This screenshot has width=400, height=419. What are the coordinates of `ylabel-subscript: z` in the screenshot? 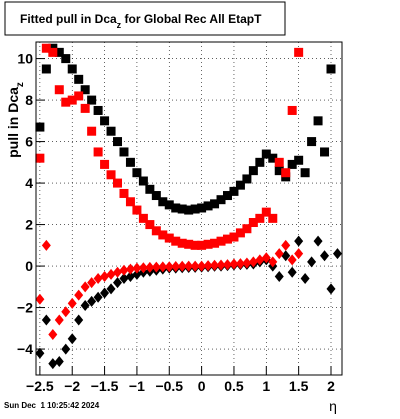 It's located at (20, 84).